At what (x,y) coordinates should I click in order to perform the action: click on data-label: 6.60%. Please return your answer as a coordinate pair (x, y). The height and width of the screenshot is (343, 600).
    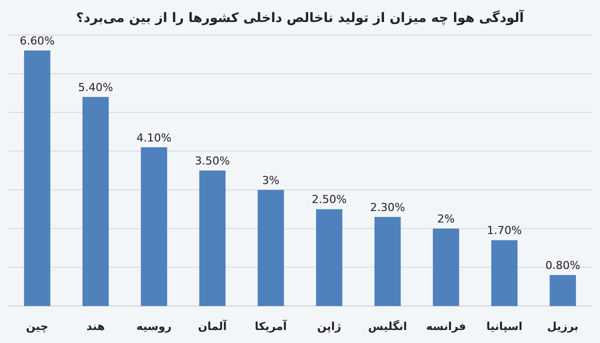
    Looking at the image, I should click on (37, 41).